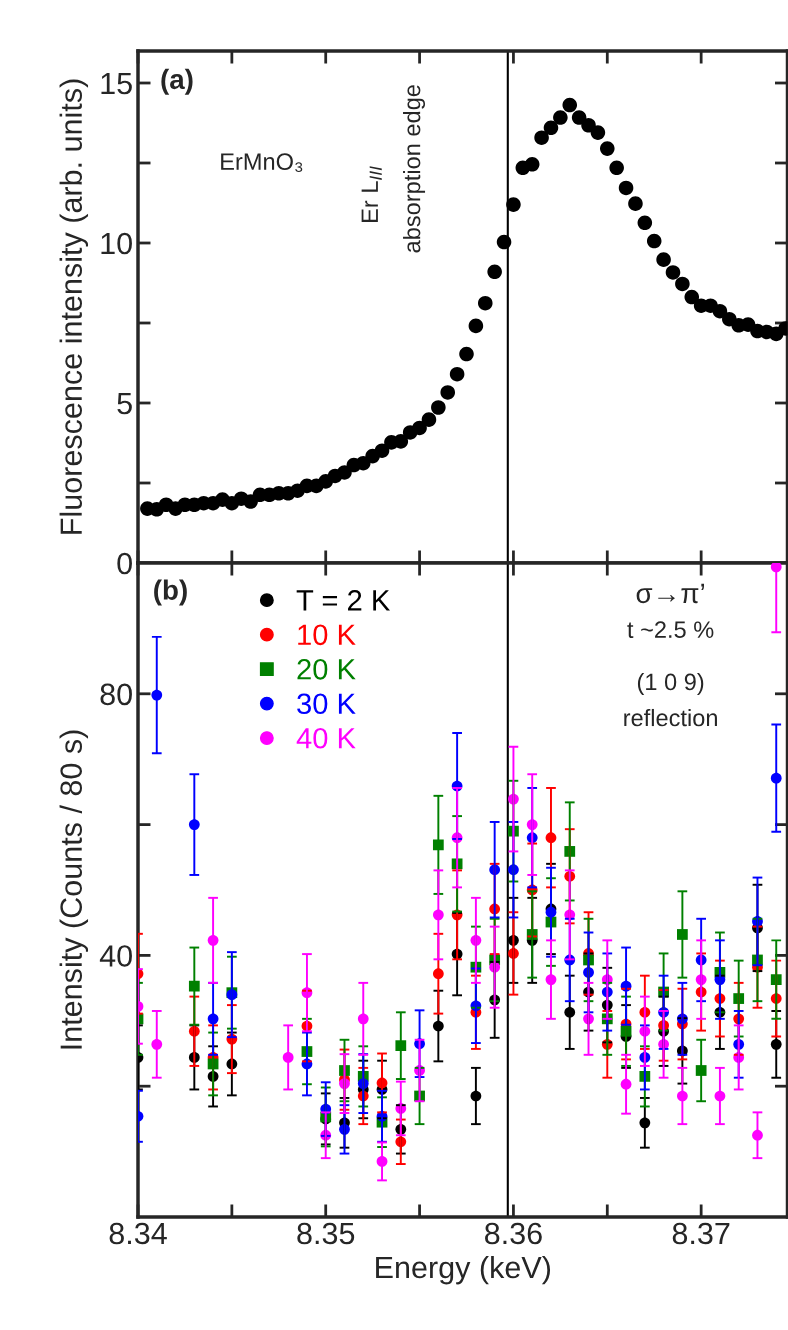 This screenshot has width=788, height=1330. Describe the element at coordinates (670, 593) in the screenshot. I see `annotation: σ→π’` at that location.